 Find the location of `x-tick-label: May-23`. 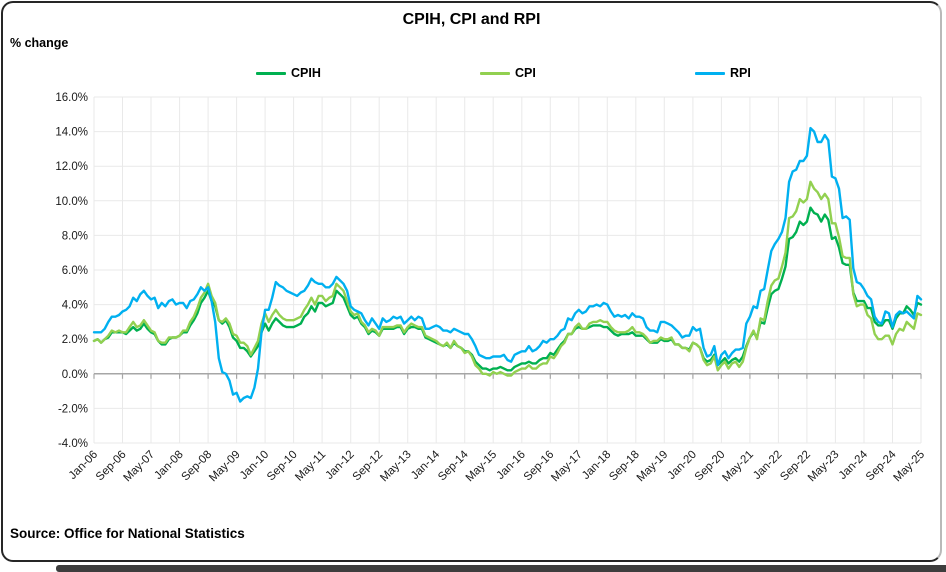

x-tick-label: May-23 is located at coordinates (824, 467).